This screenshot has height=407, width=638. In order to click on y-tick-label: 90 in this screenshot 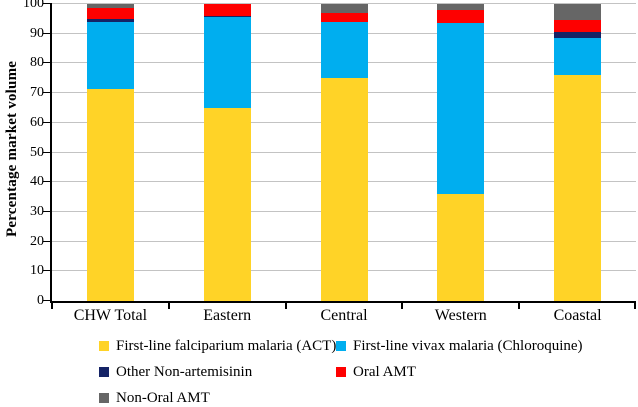, I will do `click(37, 33)`.